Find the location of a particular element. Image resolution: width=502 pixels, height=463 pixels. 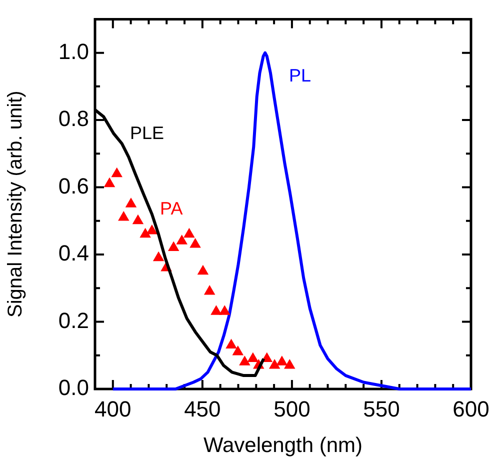

y-tick-label: 0.0 is located at coordinates (73, 387).